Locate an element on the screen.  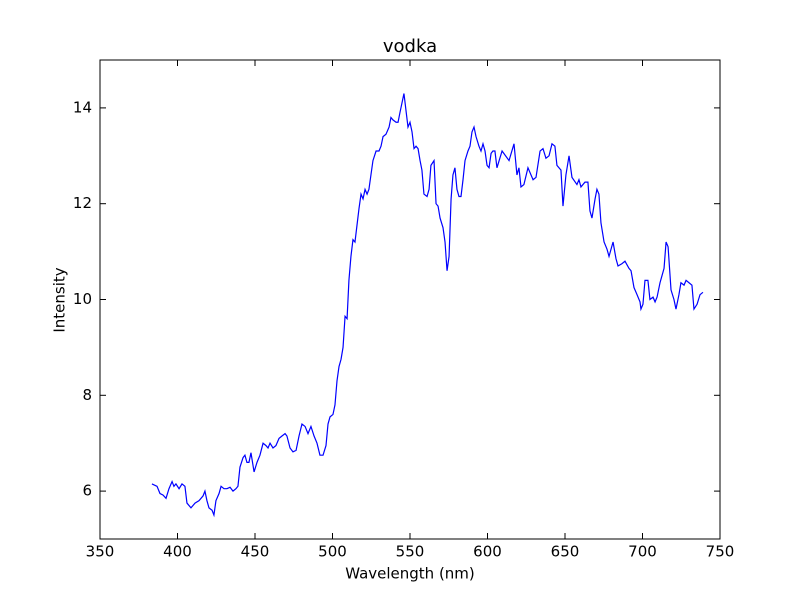
x-tick-label: 750 is located at coordinates (720, 552).